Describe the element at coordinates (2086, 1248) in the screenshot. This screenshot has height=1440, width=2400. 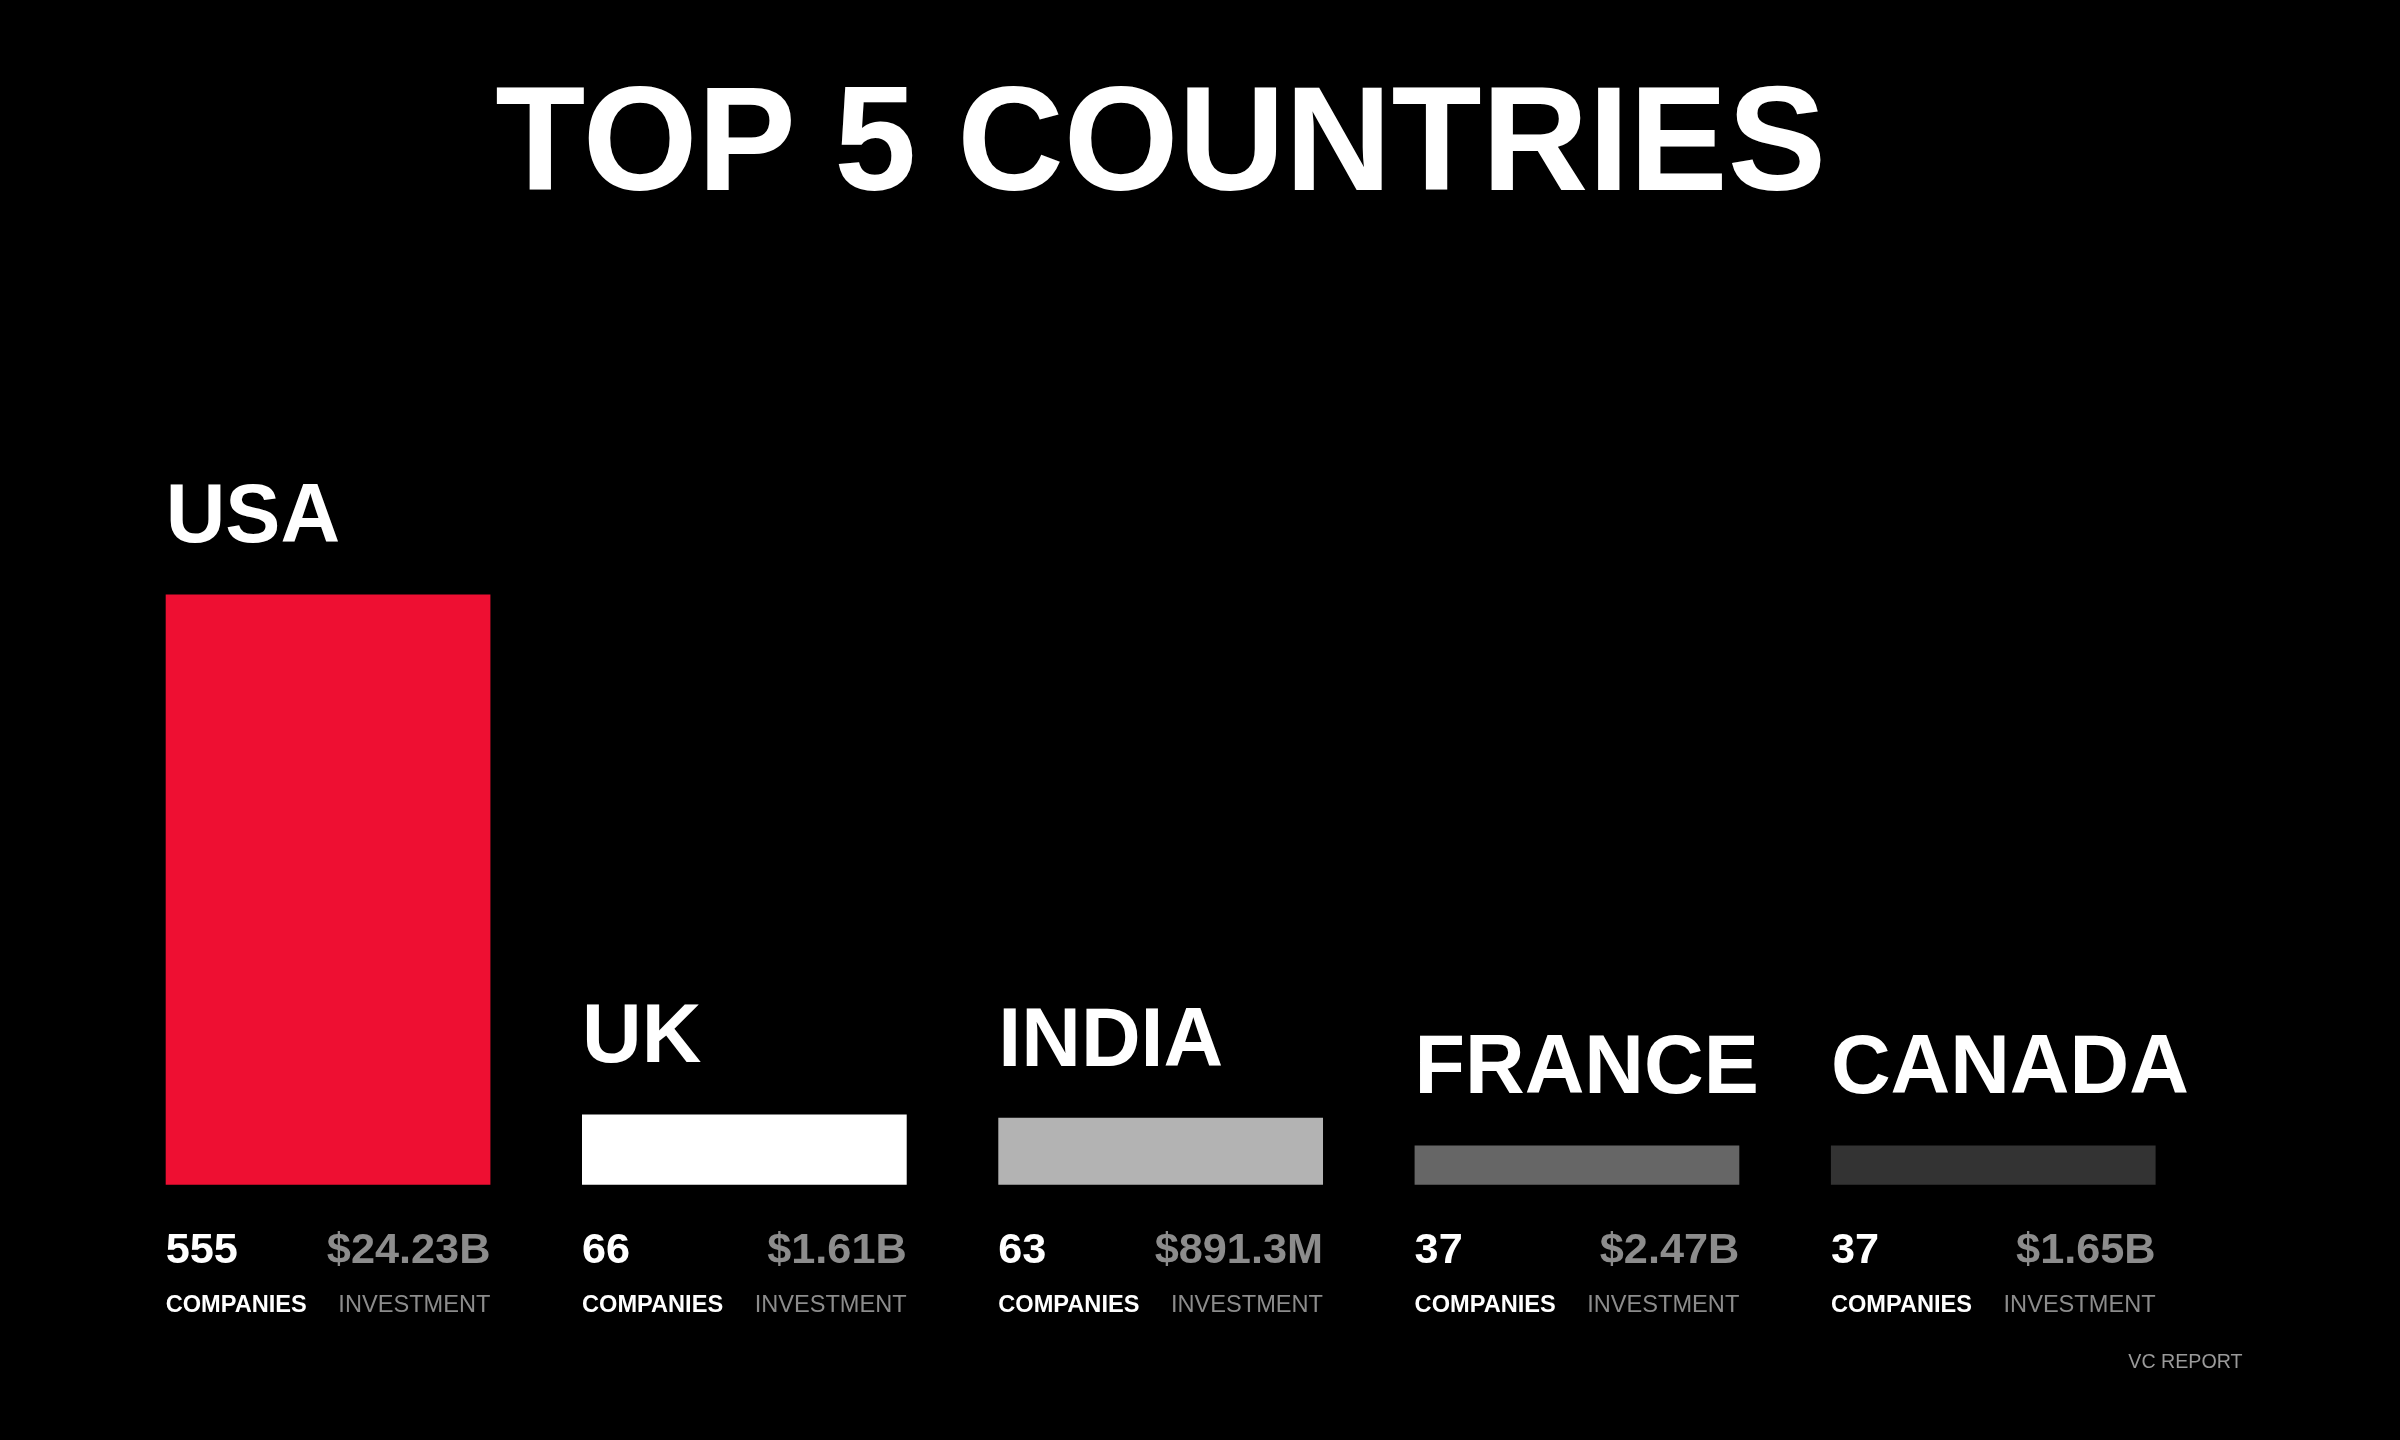
I see `text: $1.65B` at that location.